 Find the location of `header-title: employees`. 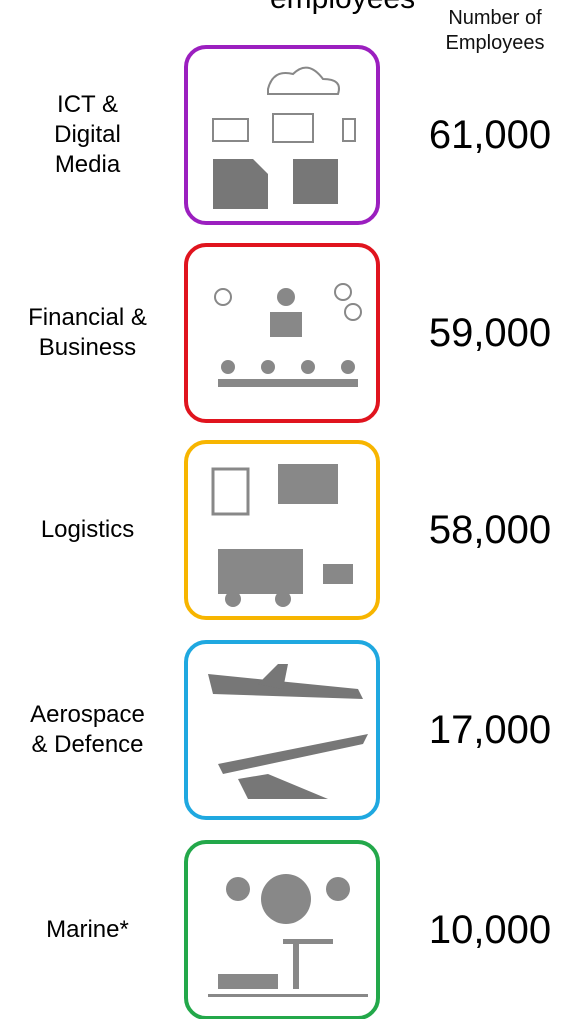

header-title: employees is located at coordinates (342, 8).